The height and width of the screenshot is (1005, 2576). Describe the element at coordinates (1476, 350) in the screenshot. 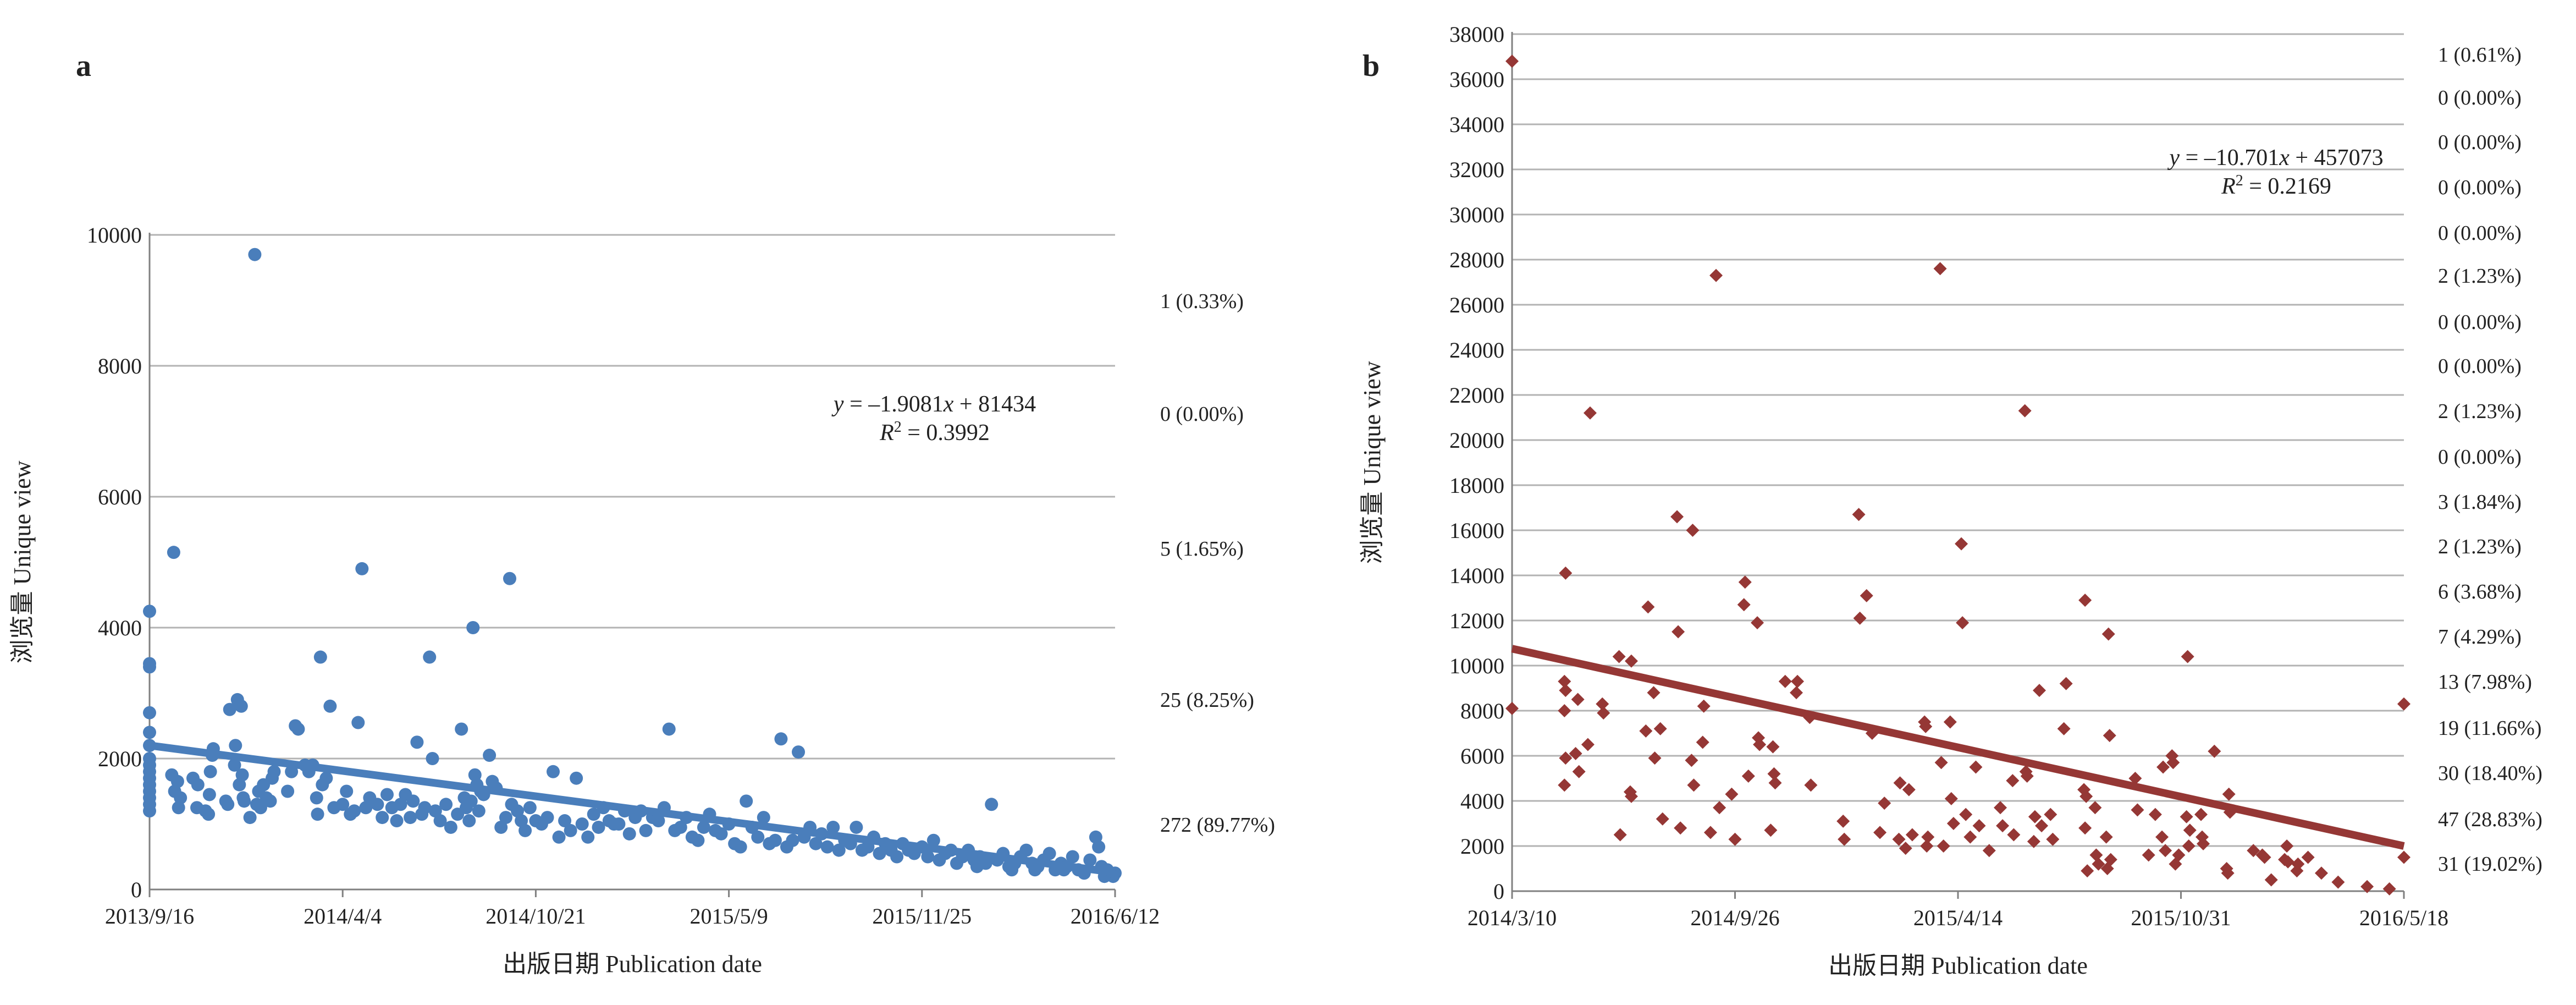

I see `y-tick-label: 24000` at that location.